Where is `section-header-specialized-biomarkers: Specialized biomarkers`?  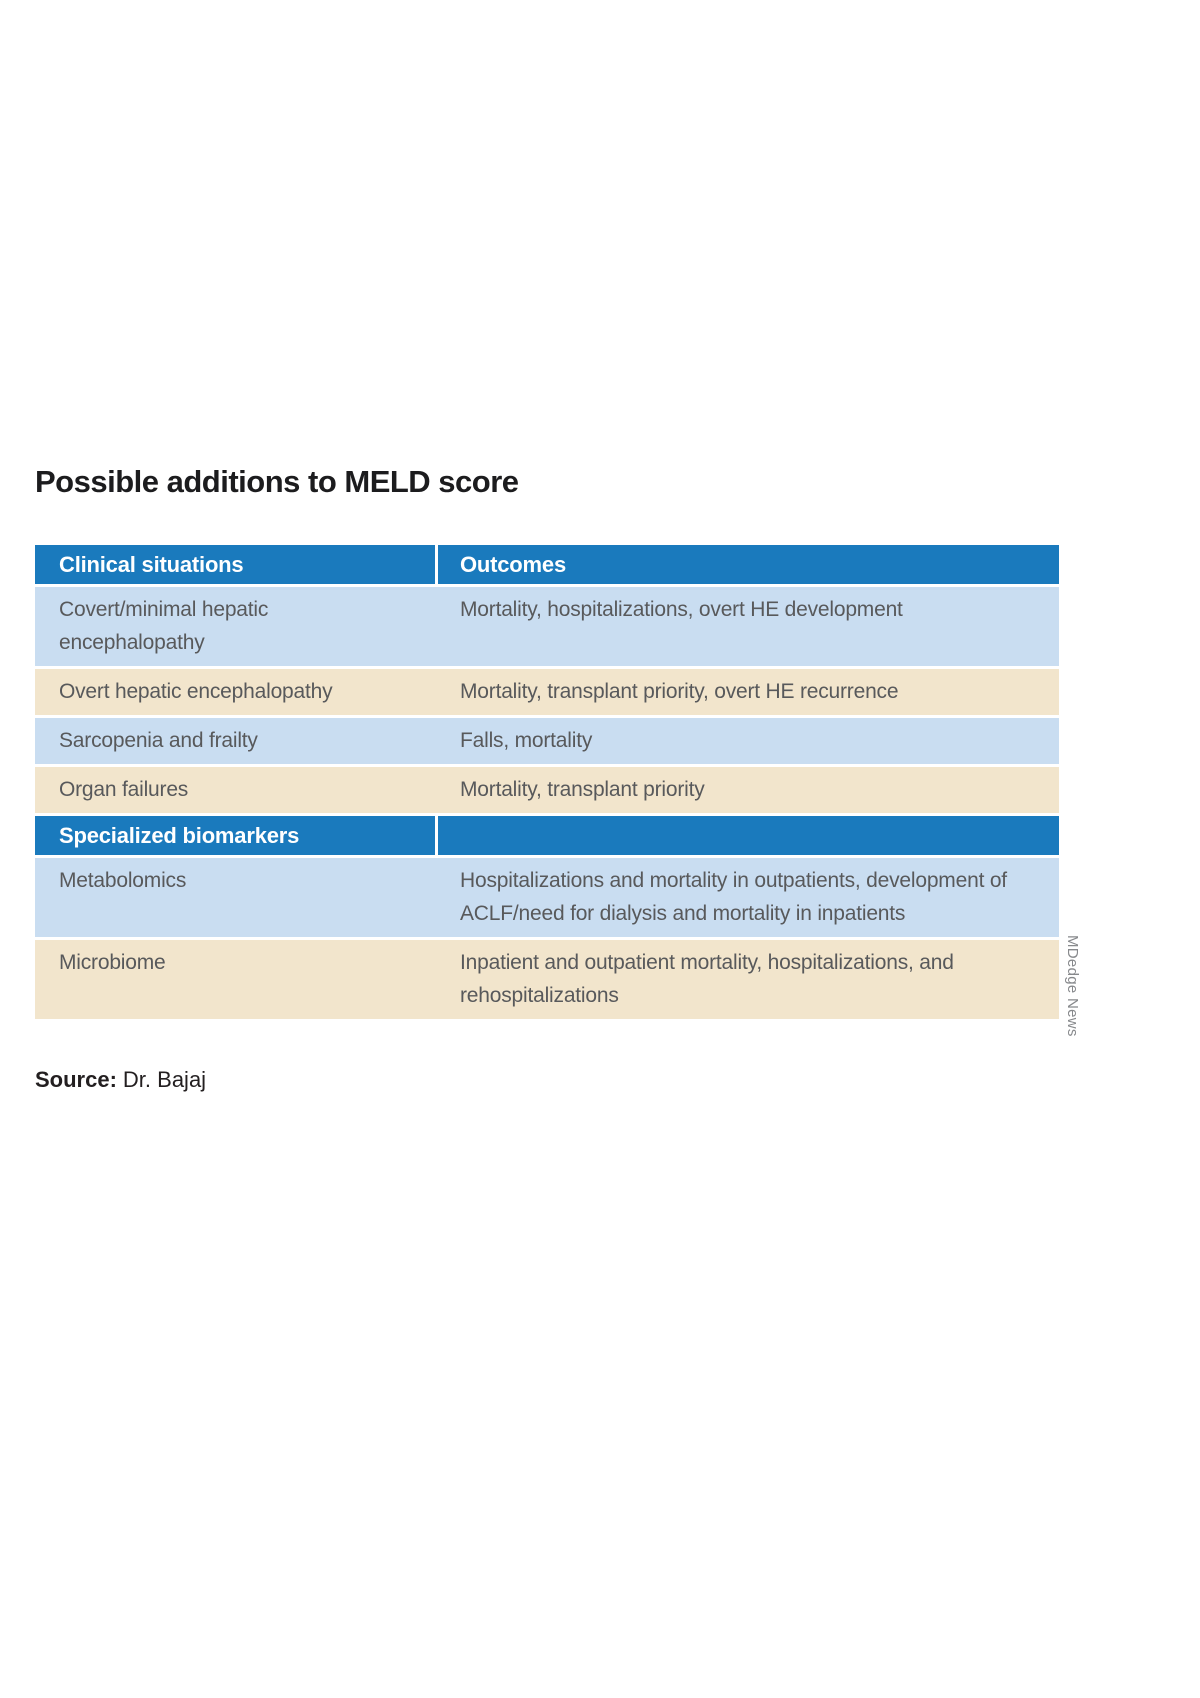
section-header-specialized-biomarkers: Specialized biomarkers is located at coordinates (547, 837).